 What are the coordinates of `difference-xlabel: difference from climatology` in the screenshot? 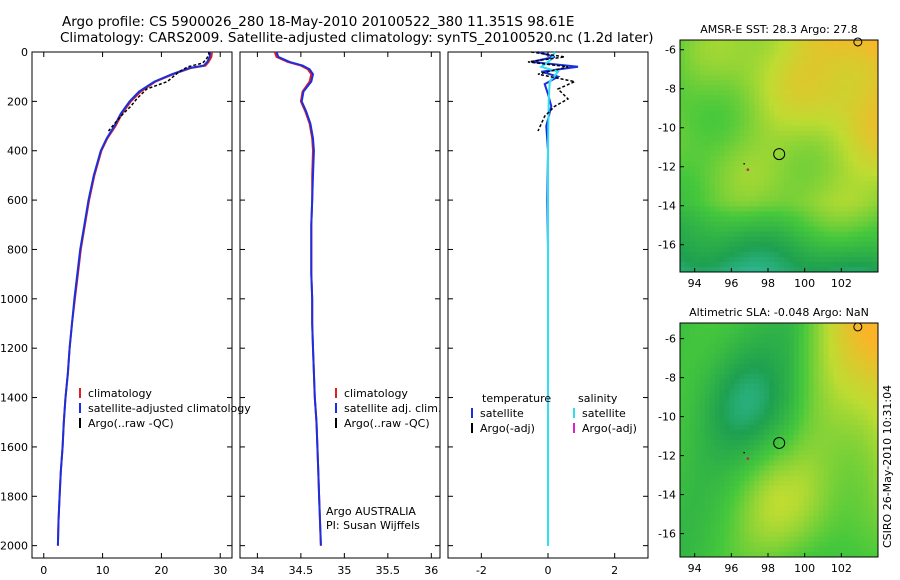 It's located at (548, 579).